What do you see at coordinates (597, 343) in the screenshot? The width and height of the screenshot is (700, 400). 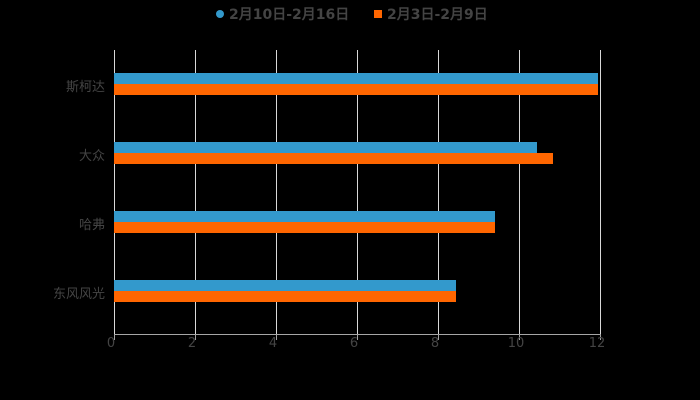 I see `x-tick-label: 12` at bounding box center [597, 343].